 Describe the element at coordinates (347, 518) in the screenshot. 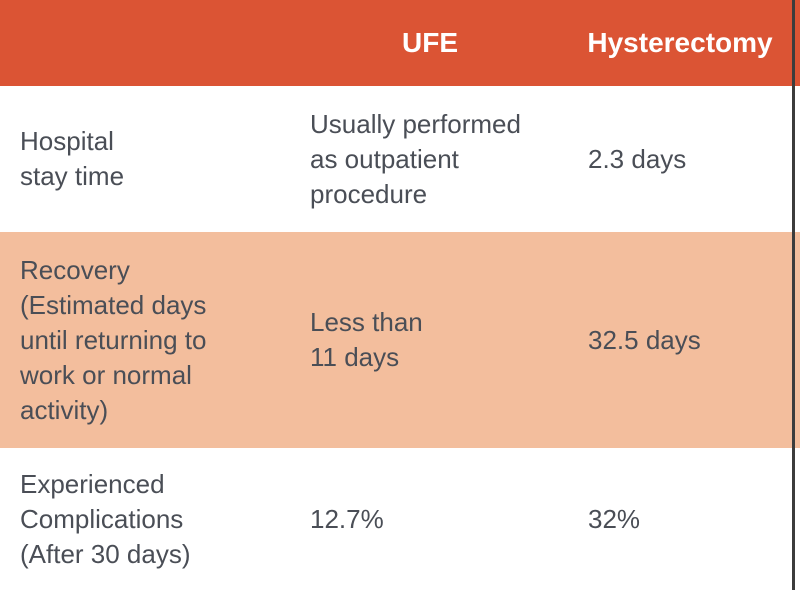

I see `ufe-value-complications: 12.7%` at that location.